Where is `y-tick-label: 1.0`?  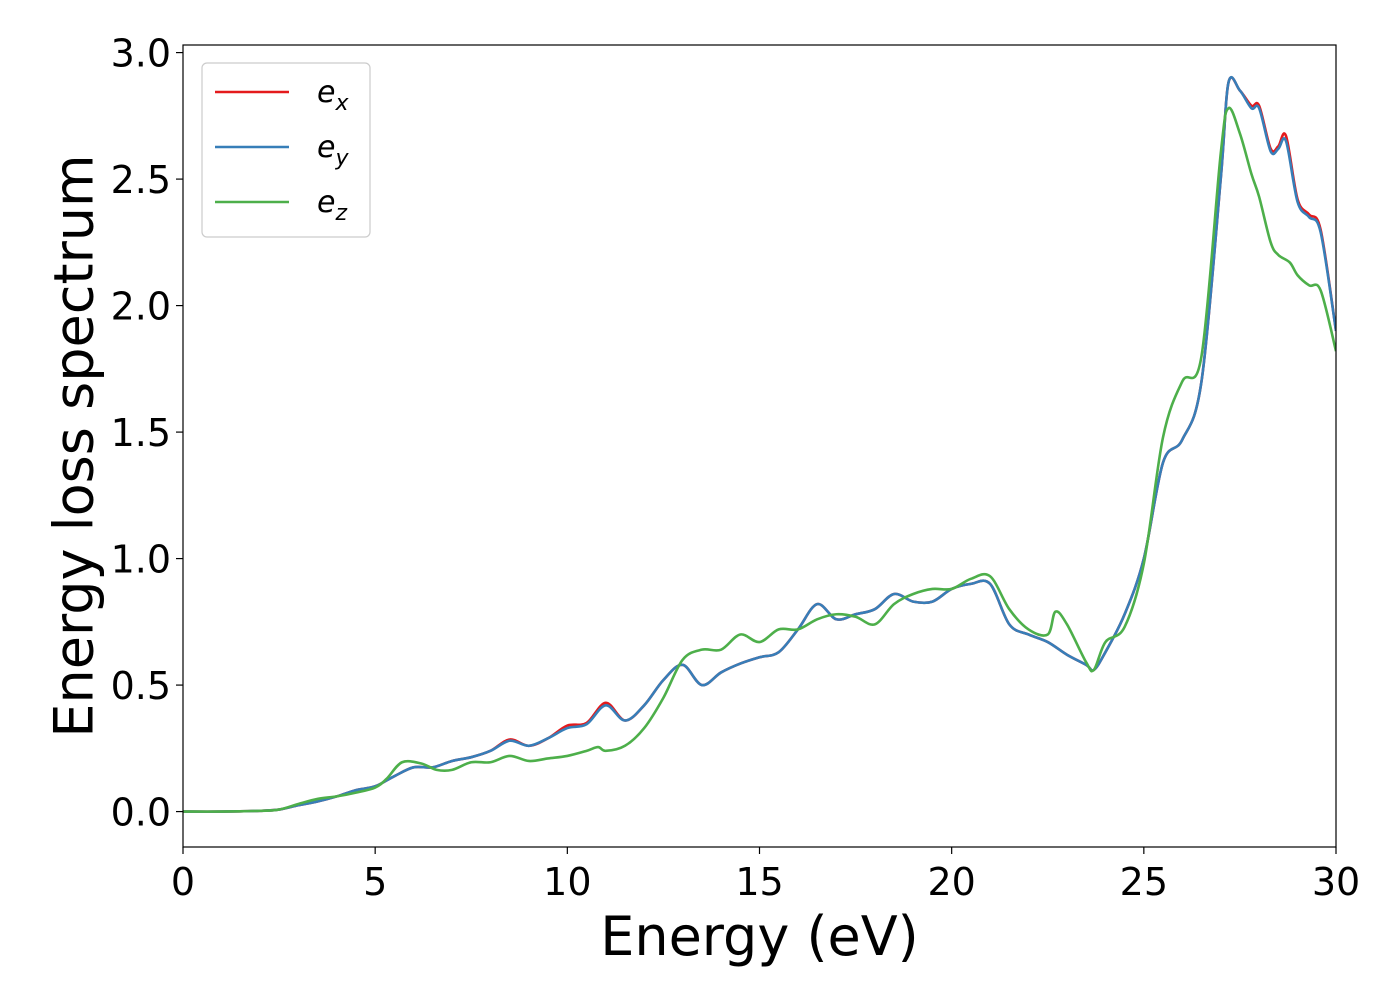 y-tick-label: 1.0 is located at coordinates (141, 560).